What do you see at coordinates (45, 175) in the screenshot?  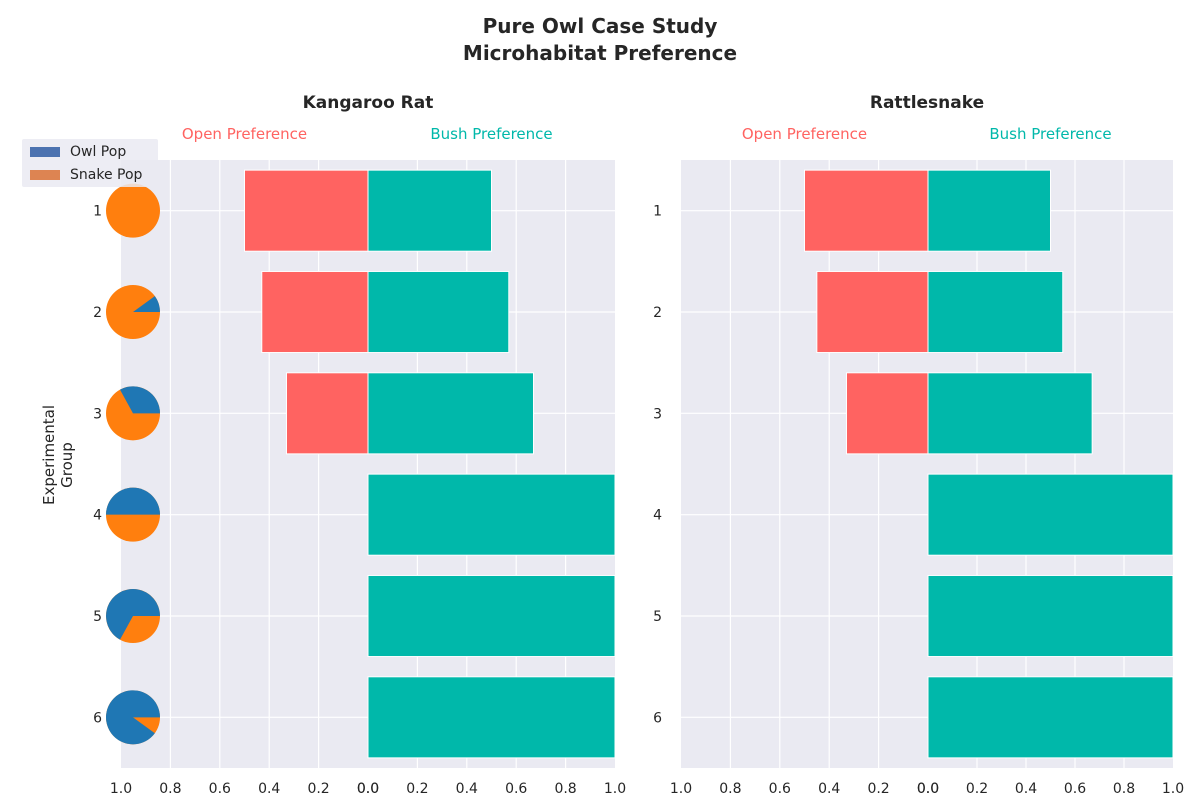 I see `legend-swatch-snake` at bounding box center [45, 175].